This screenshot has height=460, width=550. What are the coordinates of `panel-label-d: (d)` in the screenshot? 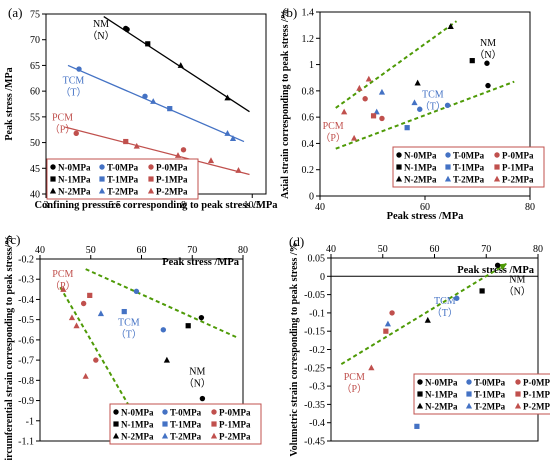 It's located at (296, 241).